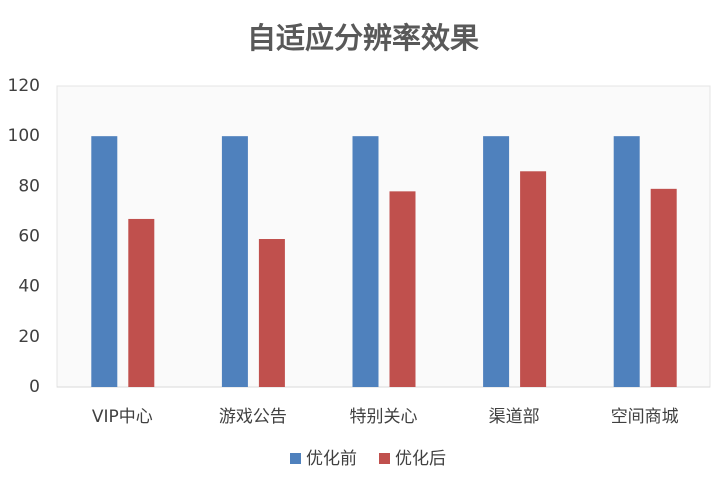 The height and width of the screenshot is (478, 726). I want to click on x-tick-label: 空间商城, so click(645, 417).